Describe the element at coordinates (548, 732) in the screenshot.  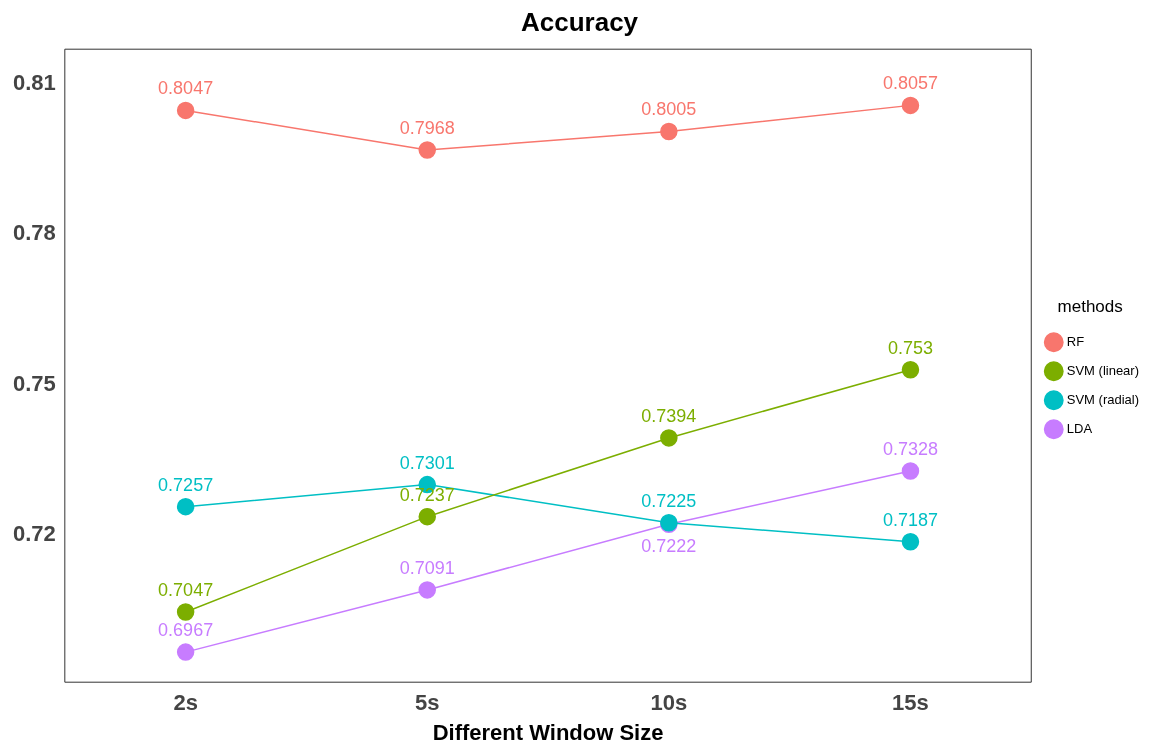
I see `x-axis-title: Different Window Size` at that location.